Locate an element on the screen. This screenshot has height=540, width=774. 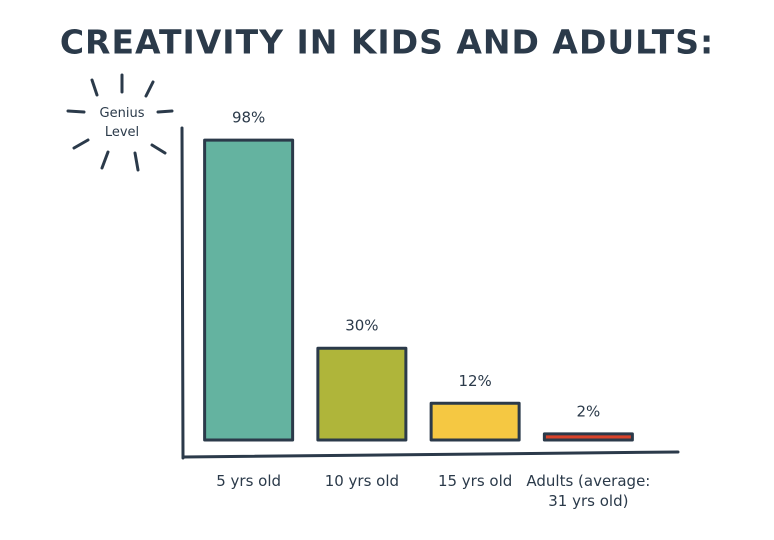
sunburst is located at coordinates (120, 122).